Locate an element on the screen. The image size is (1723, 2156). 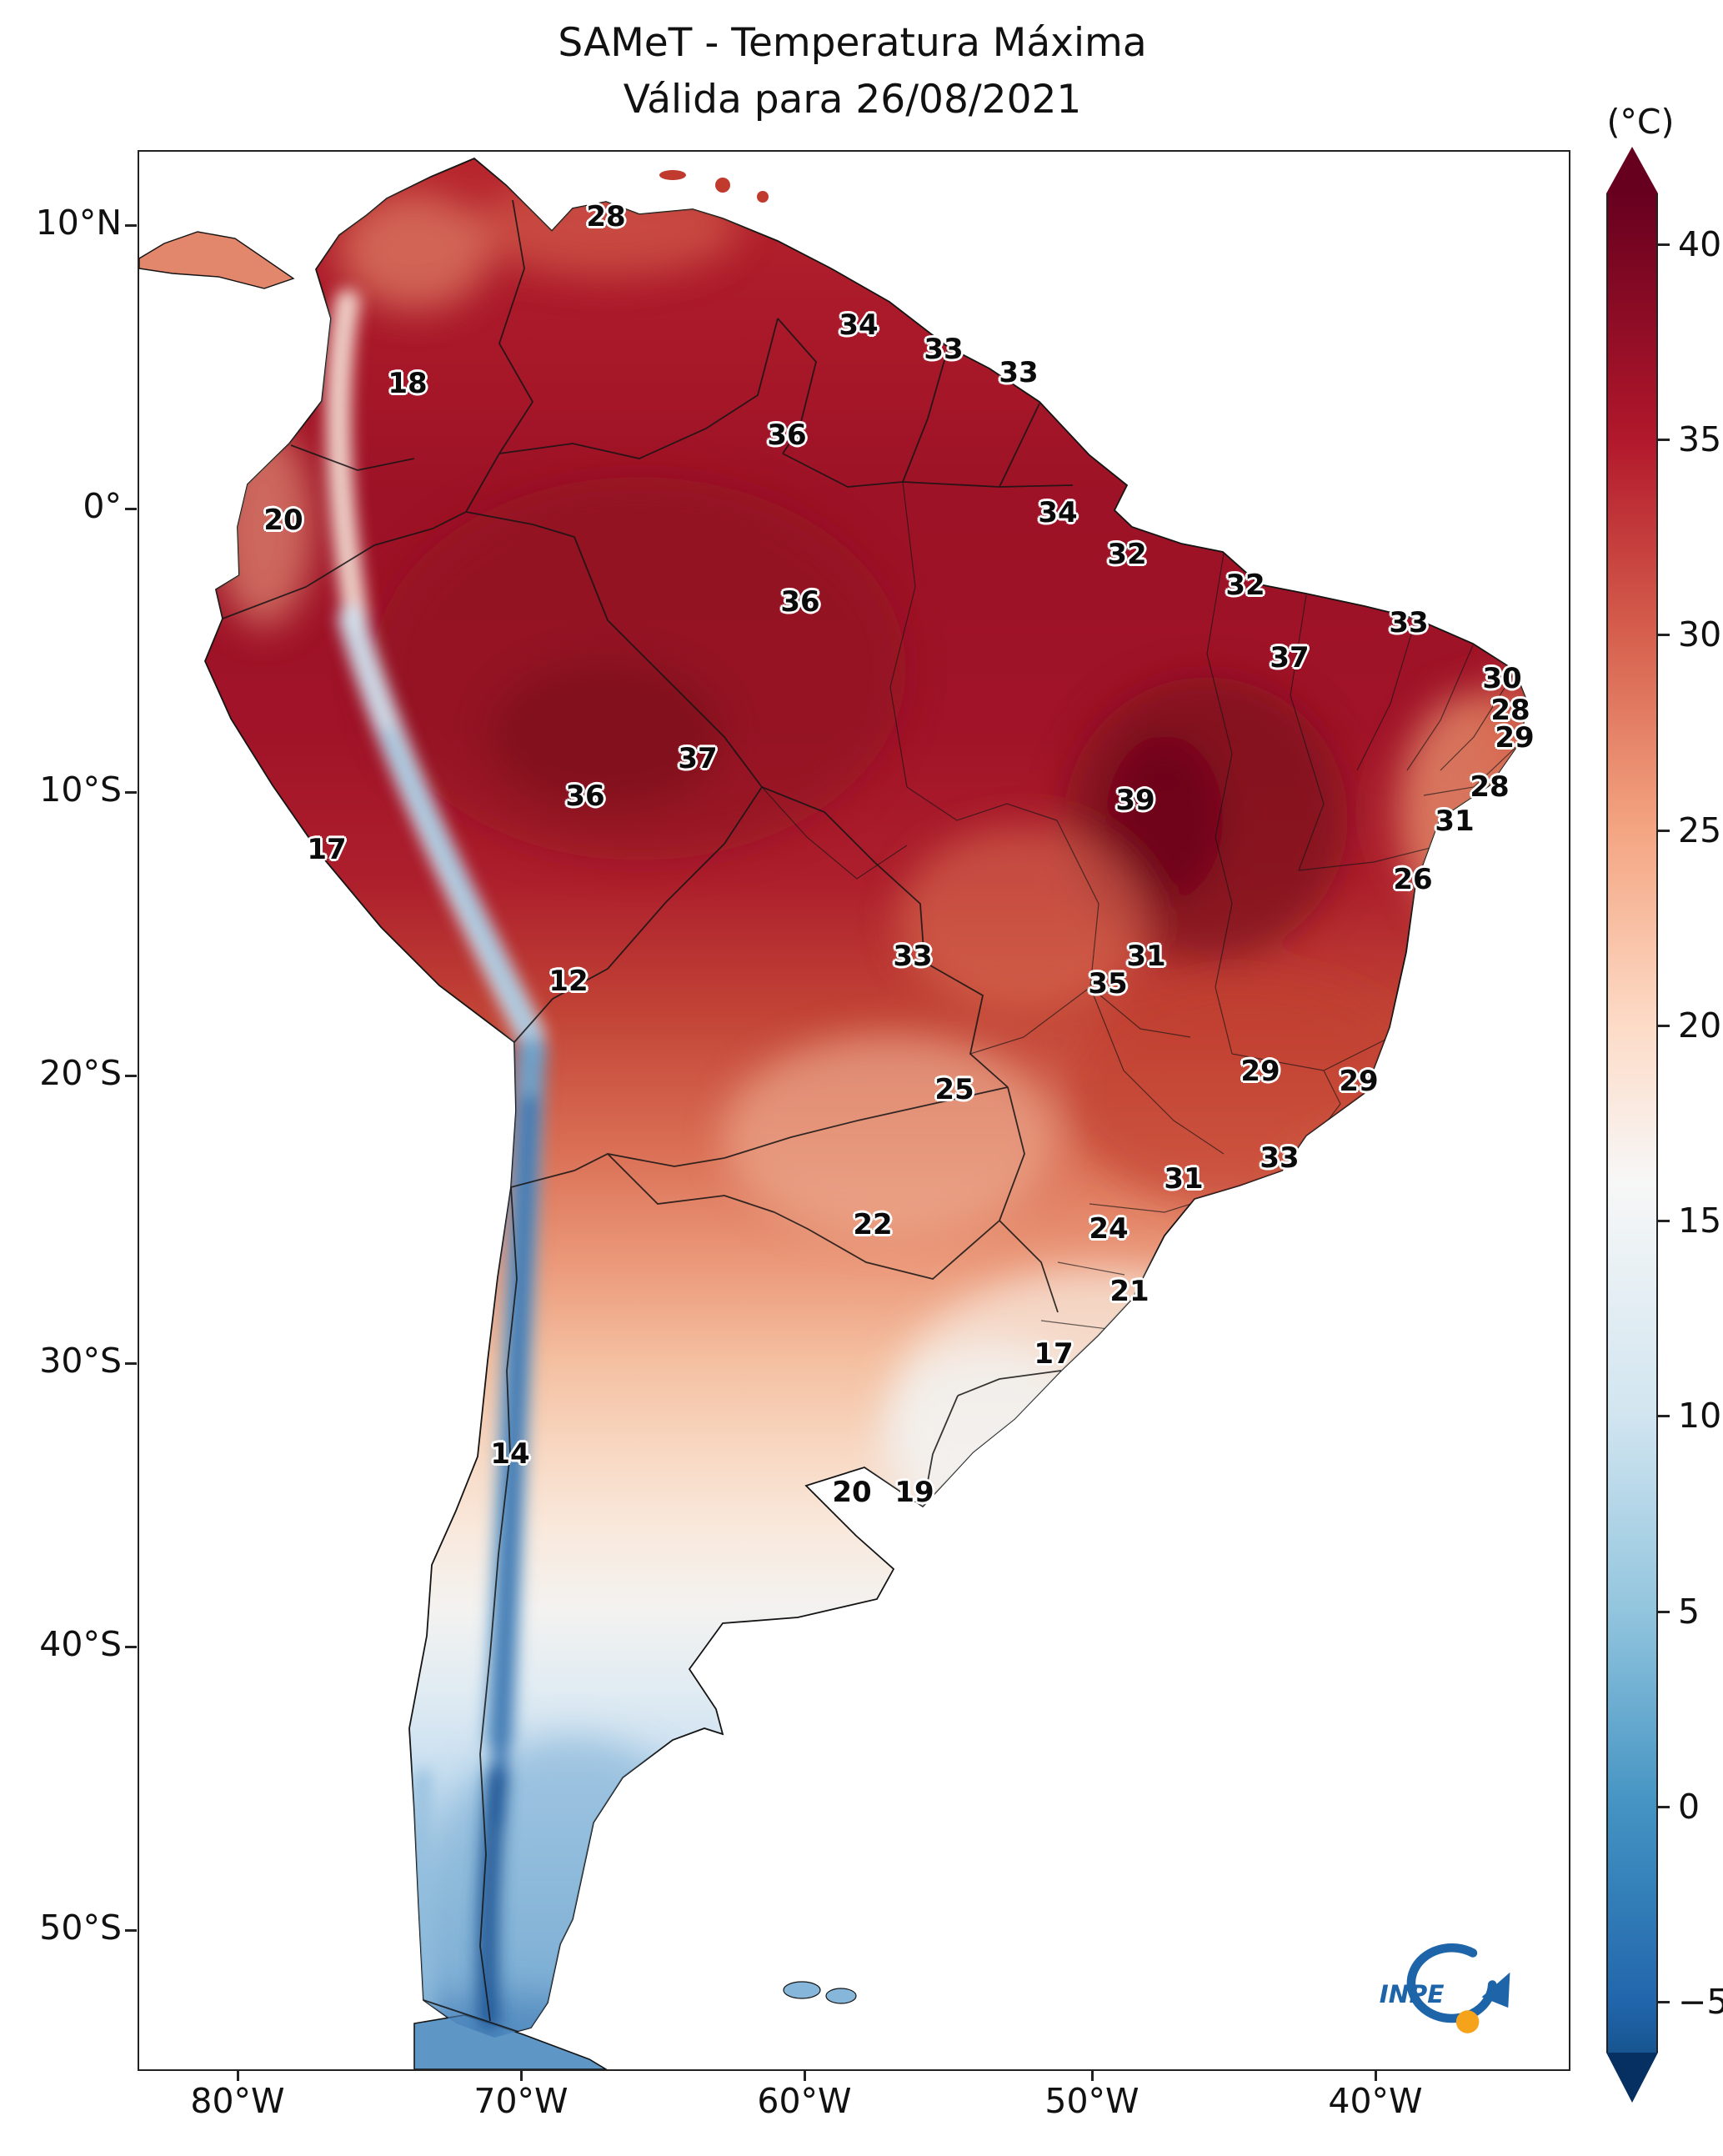
lat-tick-label: 50°S is located at coordinates (80, 1928).